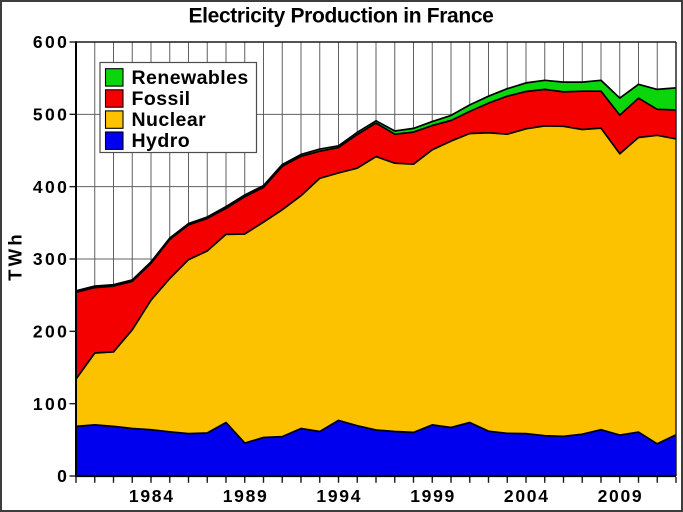  I want to click on svg-text: 100, so click(51, 404).